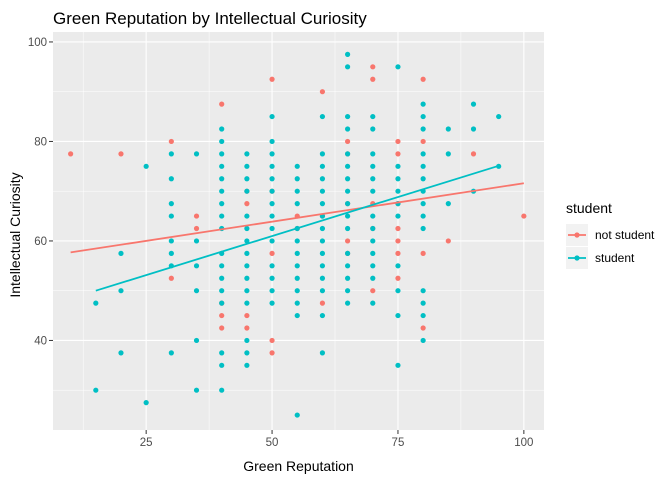 The image size is (672, 480). I want to click on y-tick-label: 80, so click(40, 142).